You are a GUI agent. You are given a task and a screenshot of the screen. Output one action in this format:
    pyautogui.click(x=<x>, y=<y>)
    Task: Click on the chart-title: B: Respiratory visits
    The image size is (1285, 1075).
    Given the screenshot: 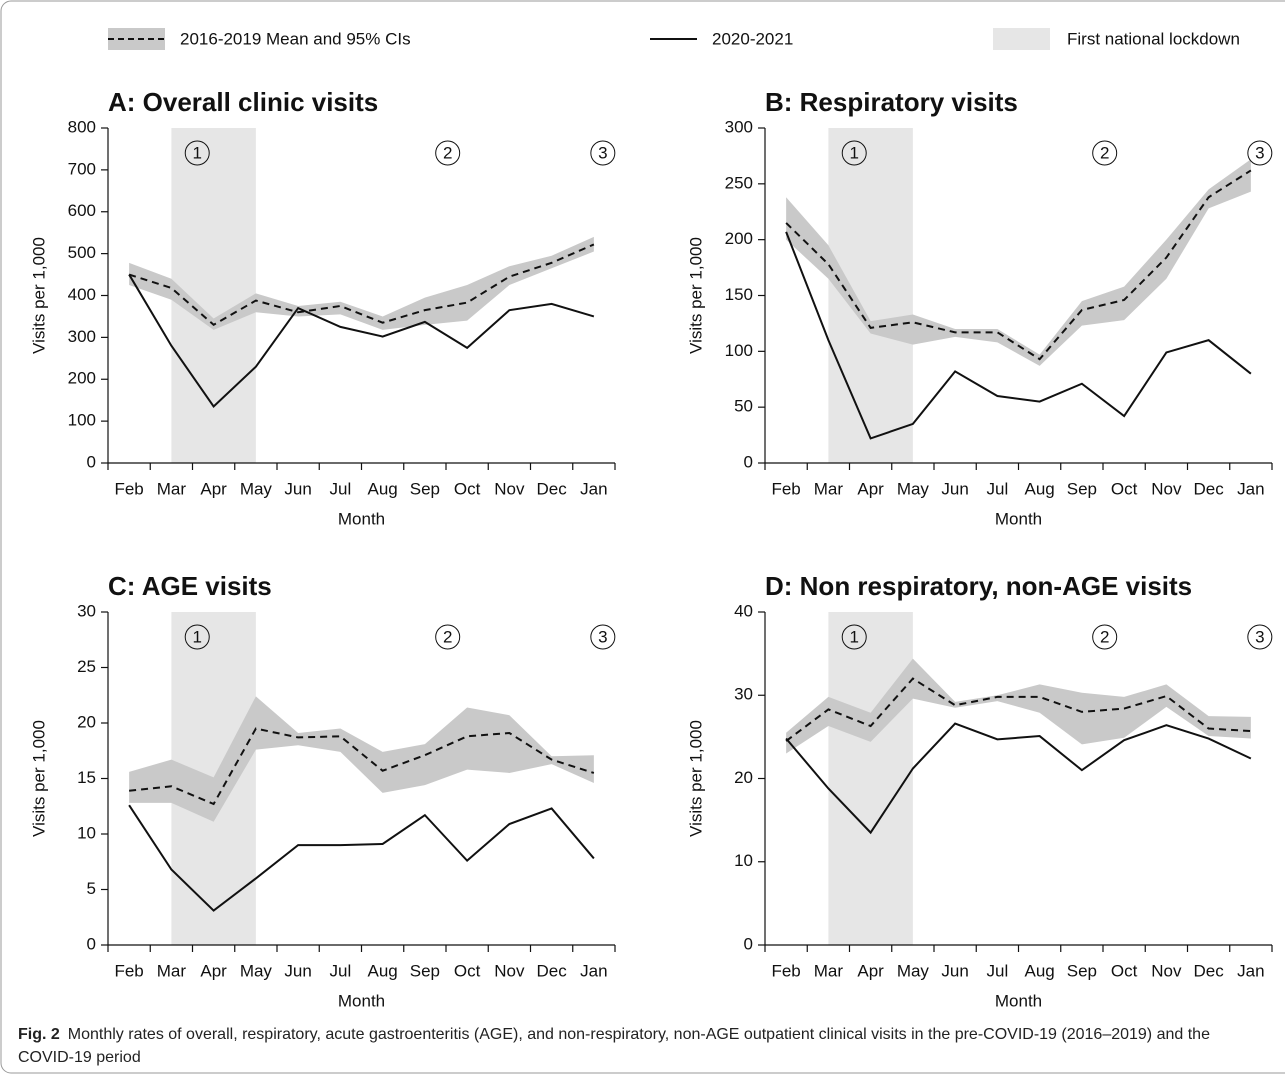 What is the action you would take?
    pyautogui.click(x=891, y=102)
    